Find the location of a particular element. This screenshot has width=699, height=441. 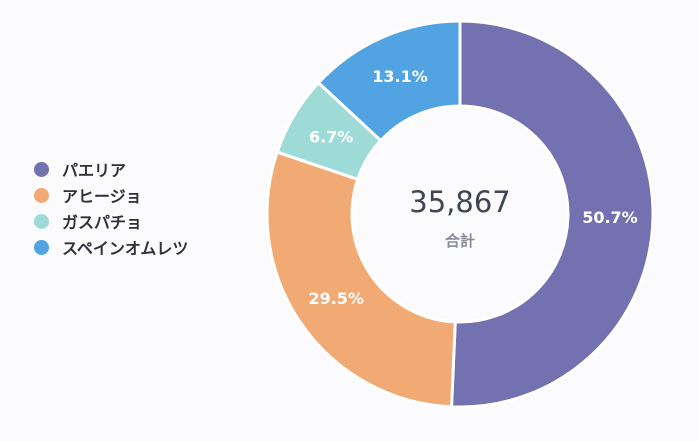

center-total-value: 35,867 is located at coordinates (459, 202).